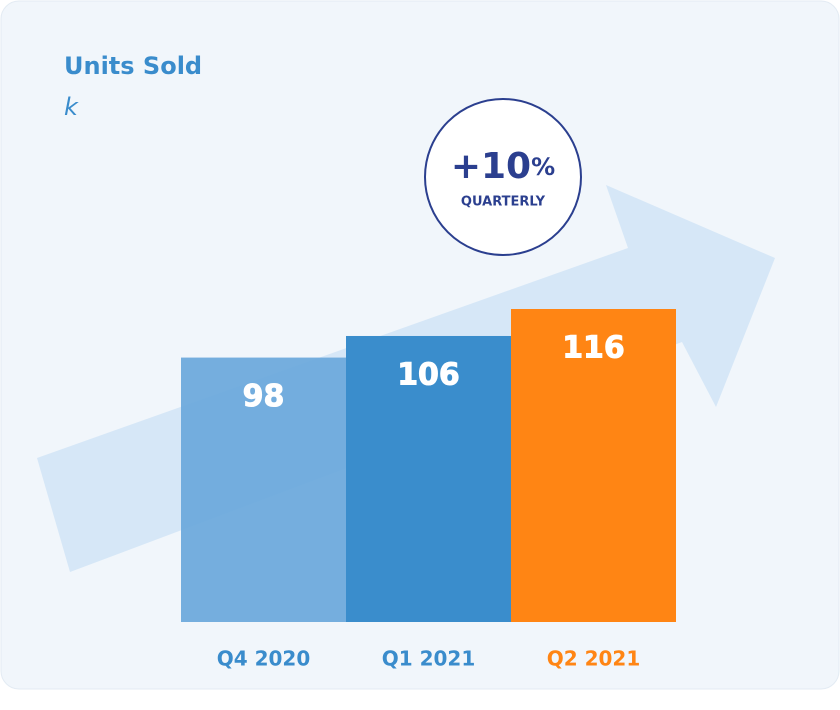 The image size is (840, 710). Describe the element at coordinates (71, 107) in the screenshot. I see `chart-subtitle: k` at that location.